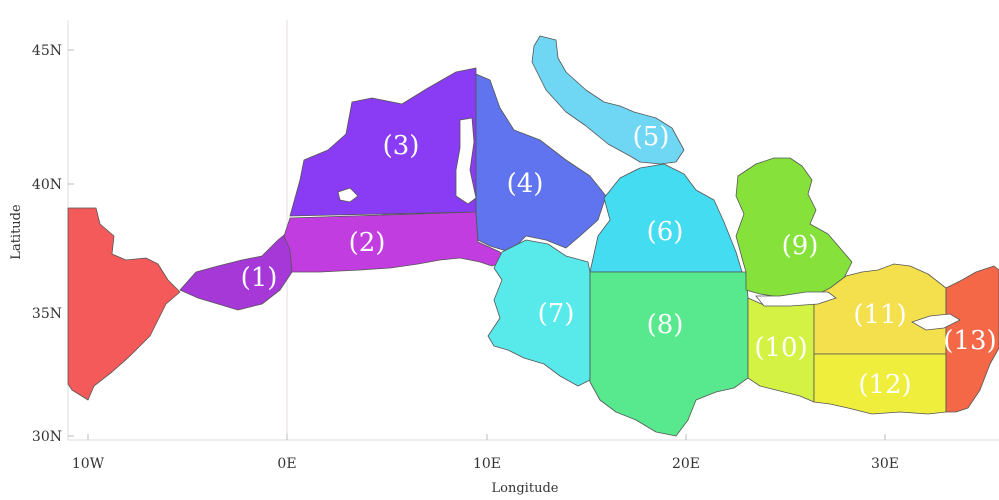 This screenshot has width=999, height=500. Describe the element at coordinates (367, 243) in the screenshot. I see `region-label-2: (2)` at that location.